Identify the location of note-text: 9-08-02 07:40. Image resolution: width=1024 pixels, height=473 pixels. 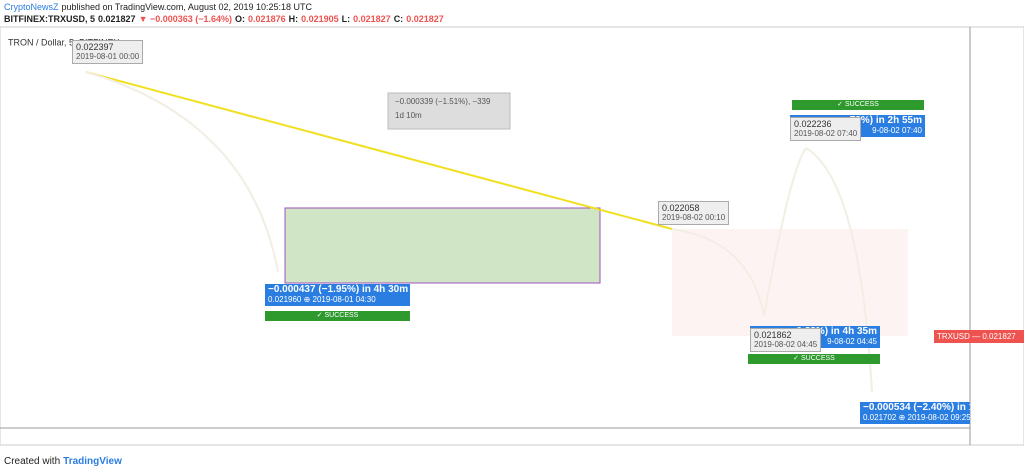
(897, 130).